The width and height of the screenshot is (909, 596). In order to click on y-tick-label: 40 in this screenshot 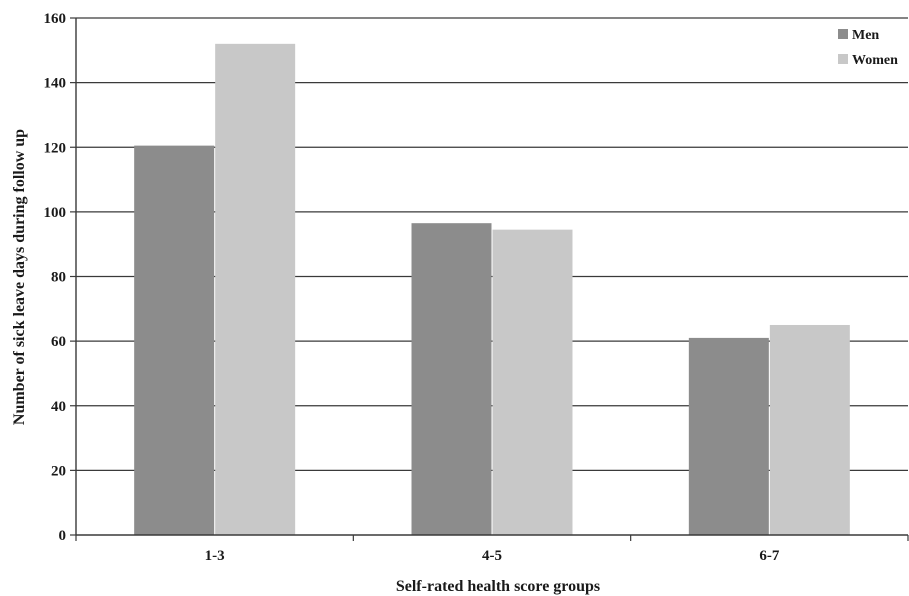, I will do `click(58, 407)`.